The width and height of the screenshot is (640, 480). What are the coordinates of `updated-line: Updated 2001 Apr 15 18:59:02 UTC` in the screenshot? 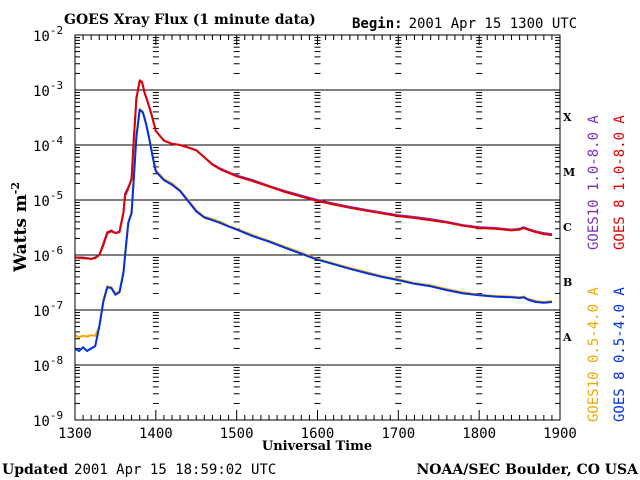 It's located at (139, 470).